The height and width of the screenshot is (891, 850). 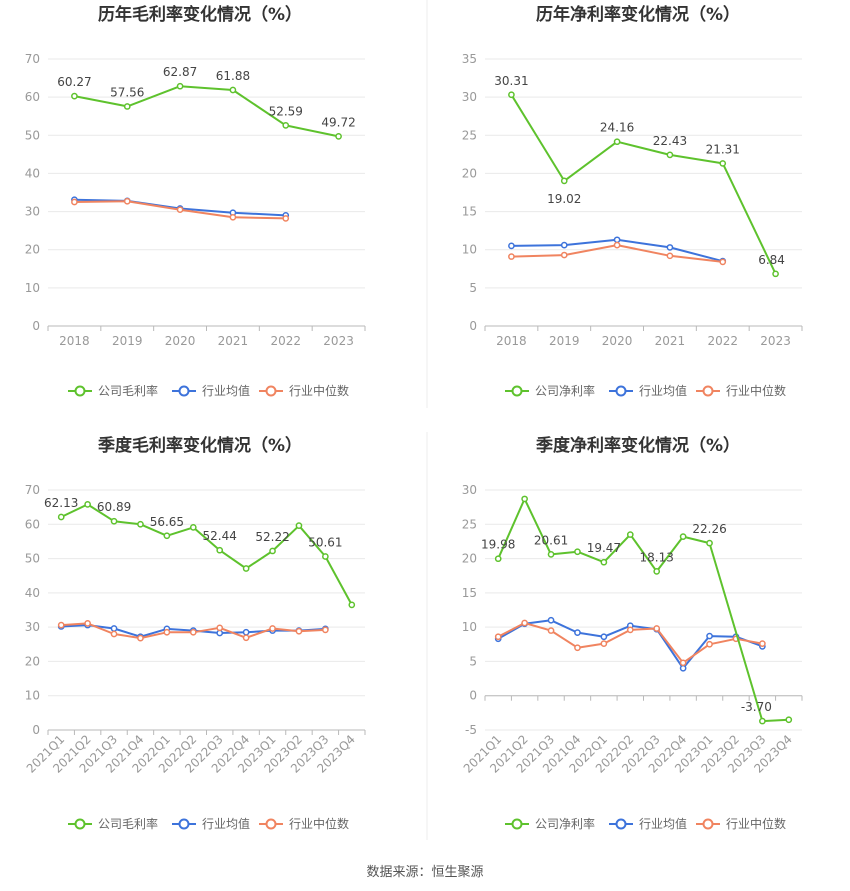 What do you see at coordinates (511, 81) in the screenshot?
I see `data-label: 30.31` at bounding box center [511, 81].